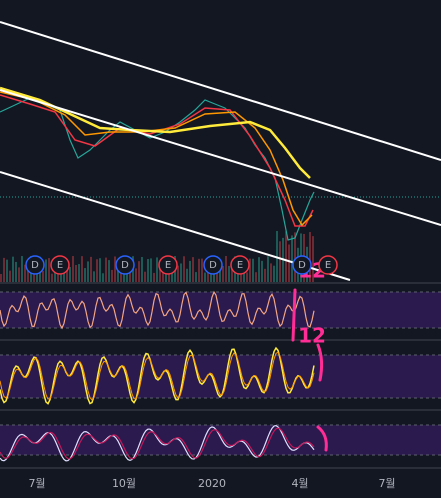  Describe the element at coordinates (299, 483) in the screenshot. I see `x-axis-label: 4월` at that location.